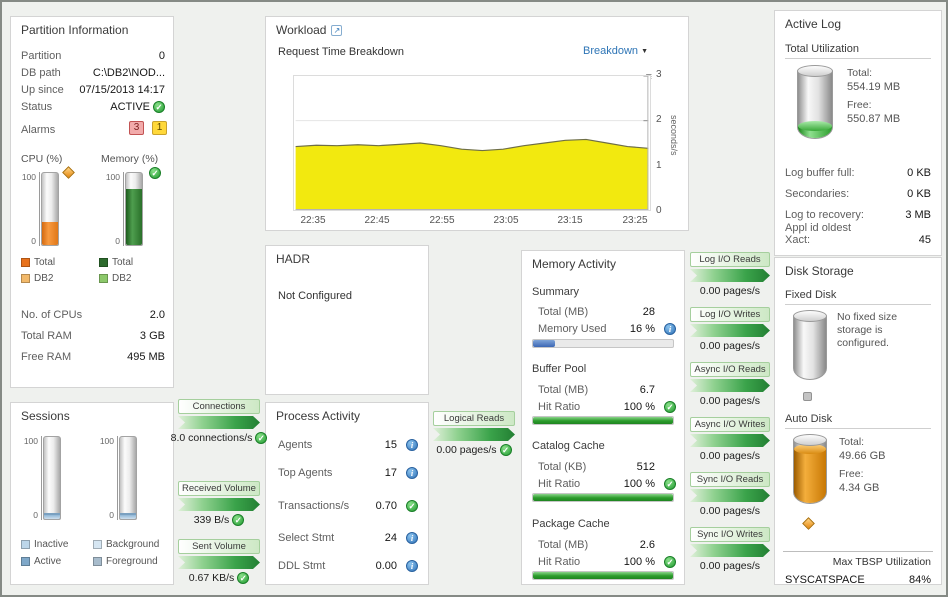 This screenshot has height=597, width=948. What do you see at coordinates (607, 407) in the screenshot?
I see `memory-row: Hit Ratio 100 % ✓` at bounding box center [607, 407].